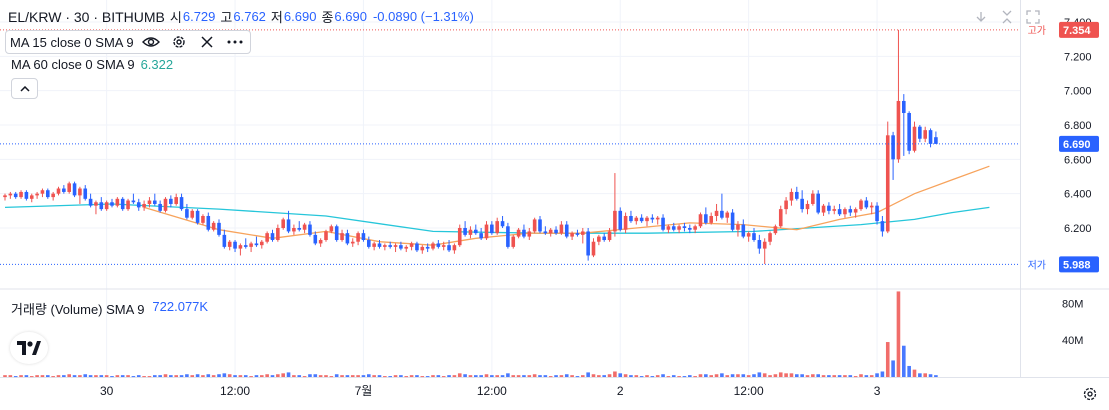  What do you see at coordinates (151, 42) in the screenshot?
I see `eye-icon` at bounding box center [151, 42].